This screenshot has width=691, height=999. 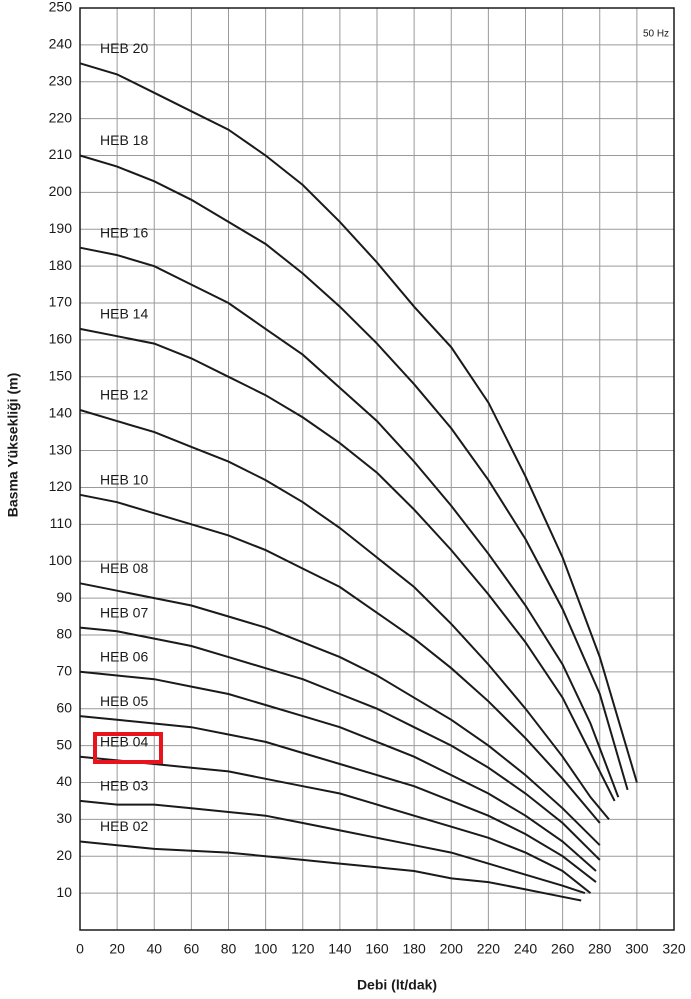 What do you see at coordinates (303, 949) in the screenshot?
I see `x-tick-label: 120` at bounding box center [303, 949].